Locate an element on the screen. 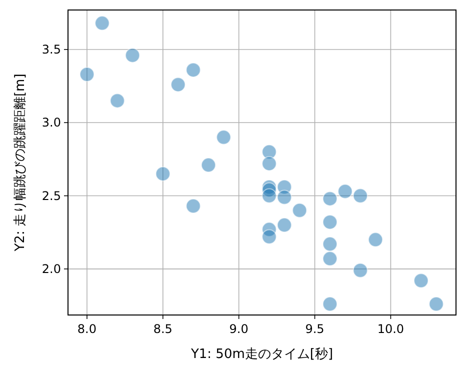 The height and width of the screenshot is (376, 464). x-tick-label: 8.0 is located at coordinates (87, 329).